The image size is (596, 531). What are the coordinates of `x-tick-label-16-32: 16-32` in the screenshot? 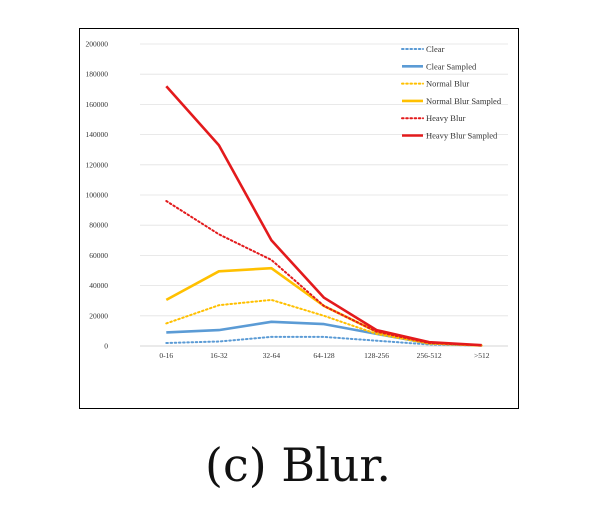 It's located at (219, 355).